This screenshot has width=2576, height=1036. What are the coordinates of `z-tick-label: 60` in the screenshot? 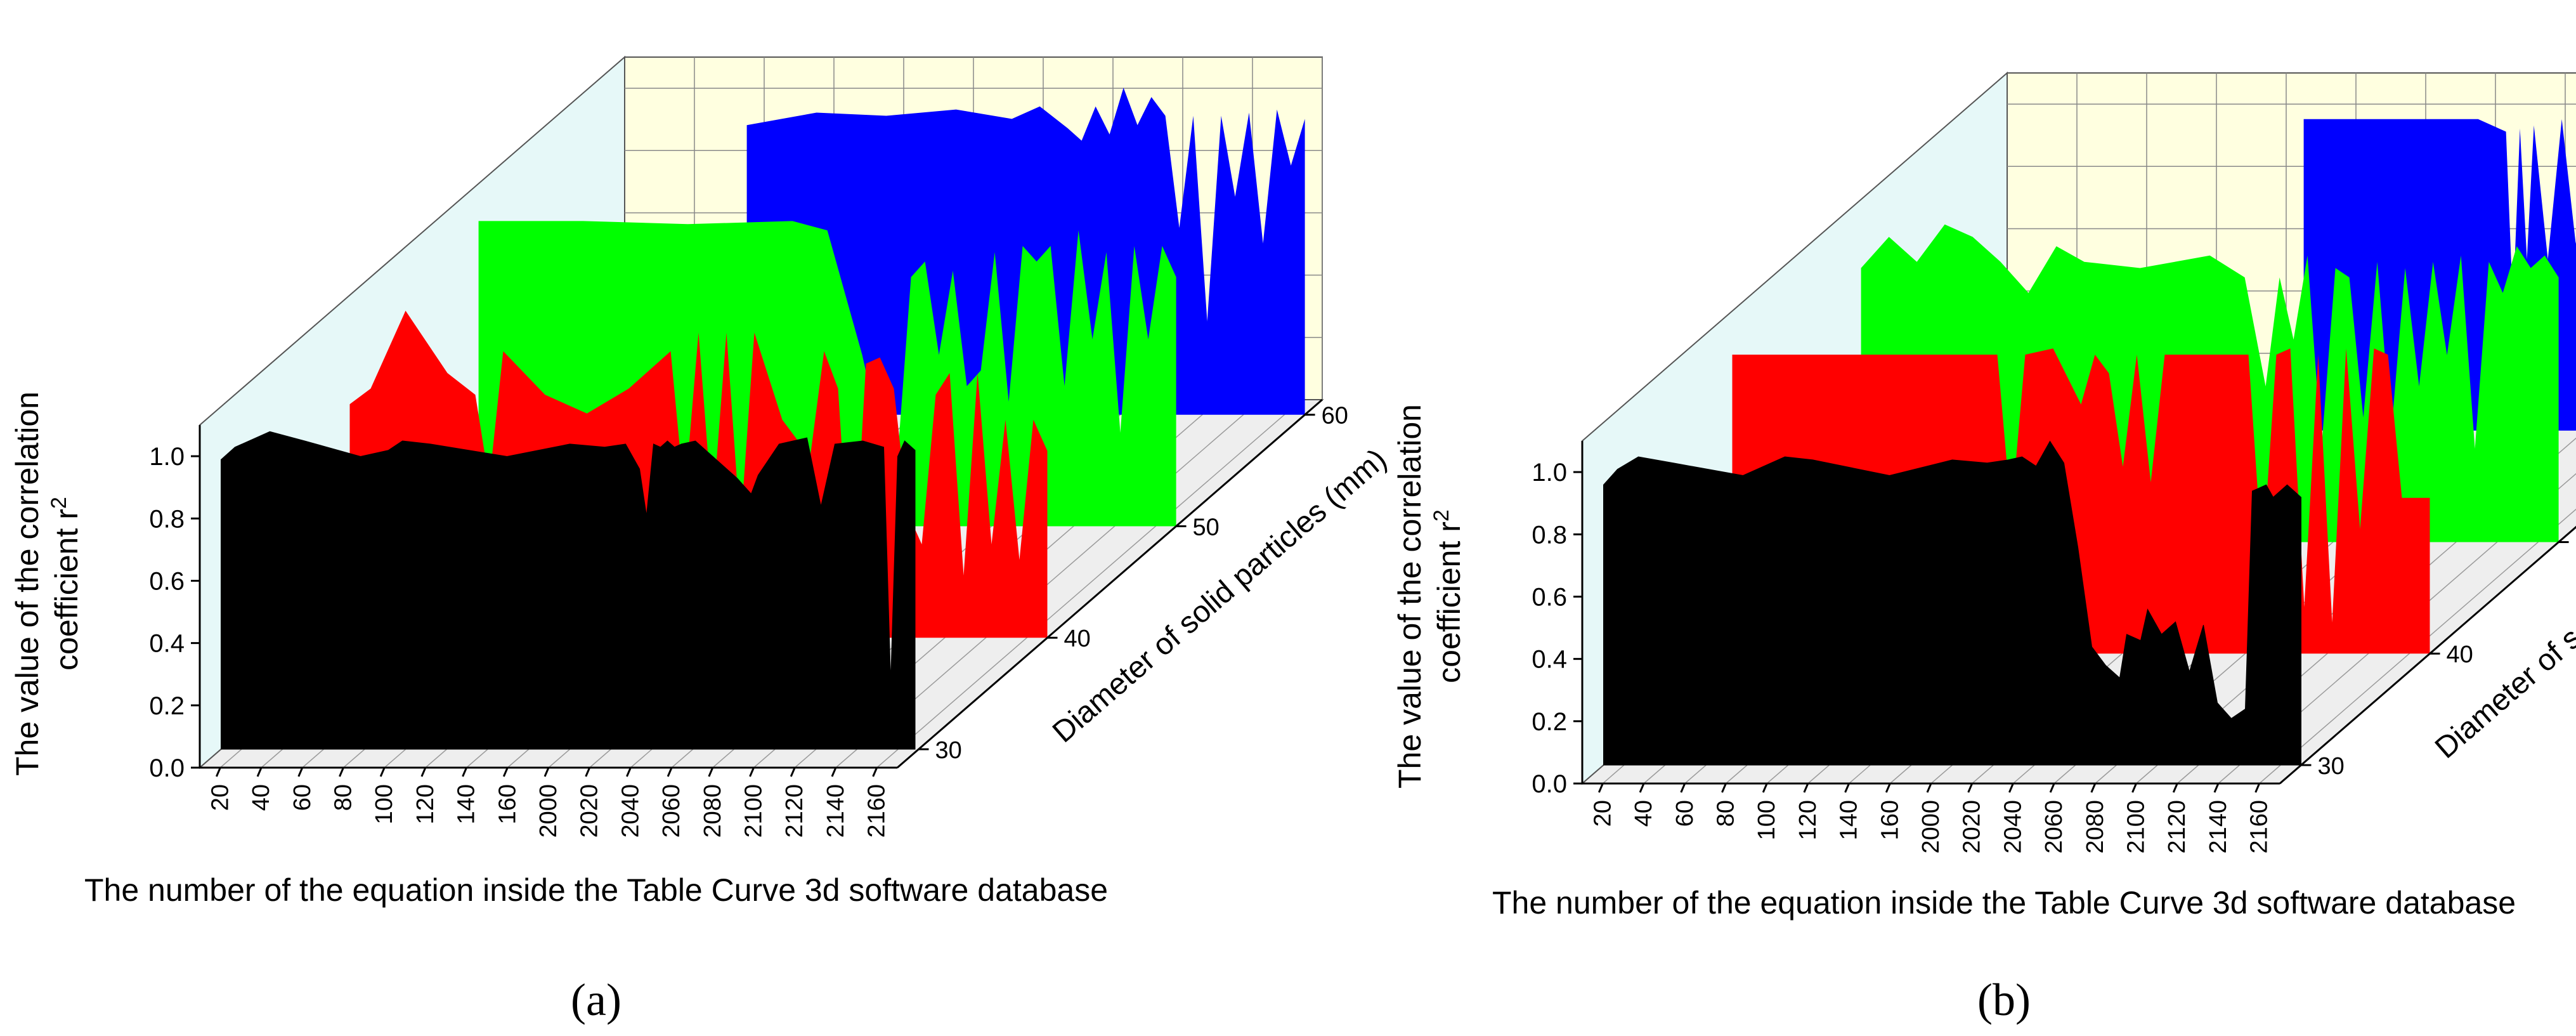 It's located at (1335, 416).